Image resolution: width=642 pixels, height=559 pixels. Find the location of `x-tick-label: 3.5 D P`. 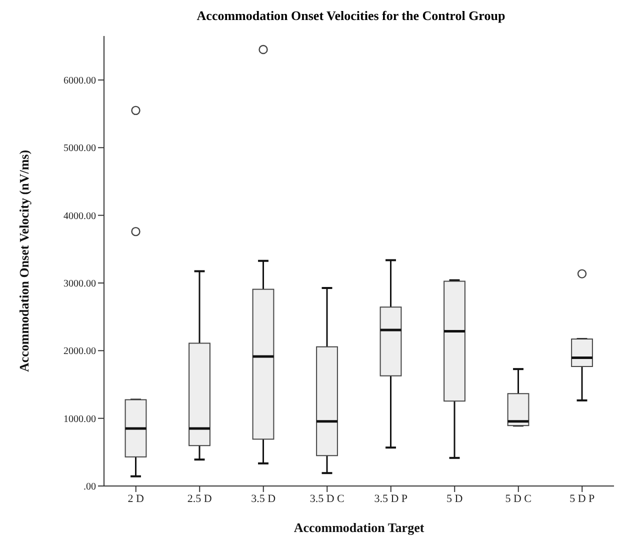

x-tick-label: 3.5 D P is located at coordinates (391, 498).